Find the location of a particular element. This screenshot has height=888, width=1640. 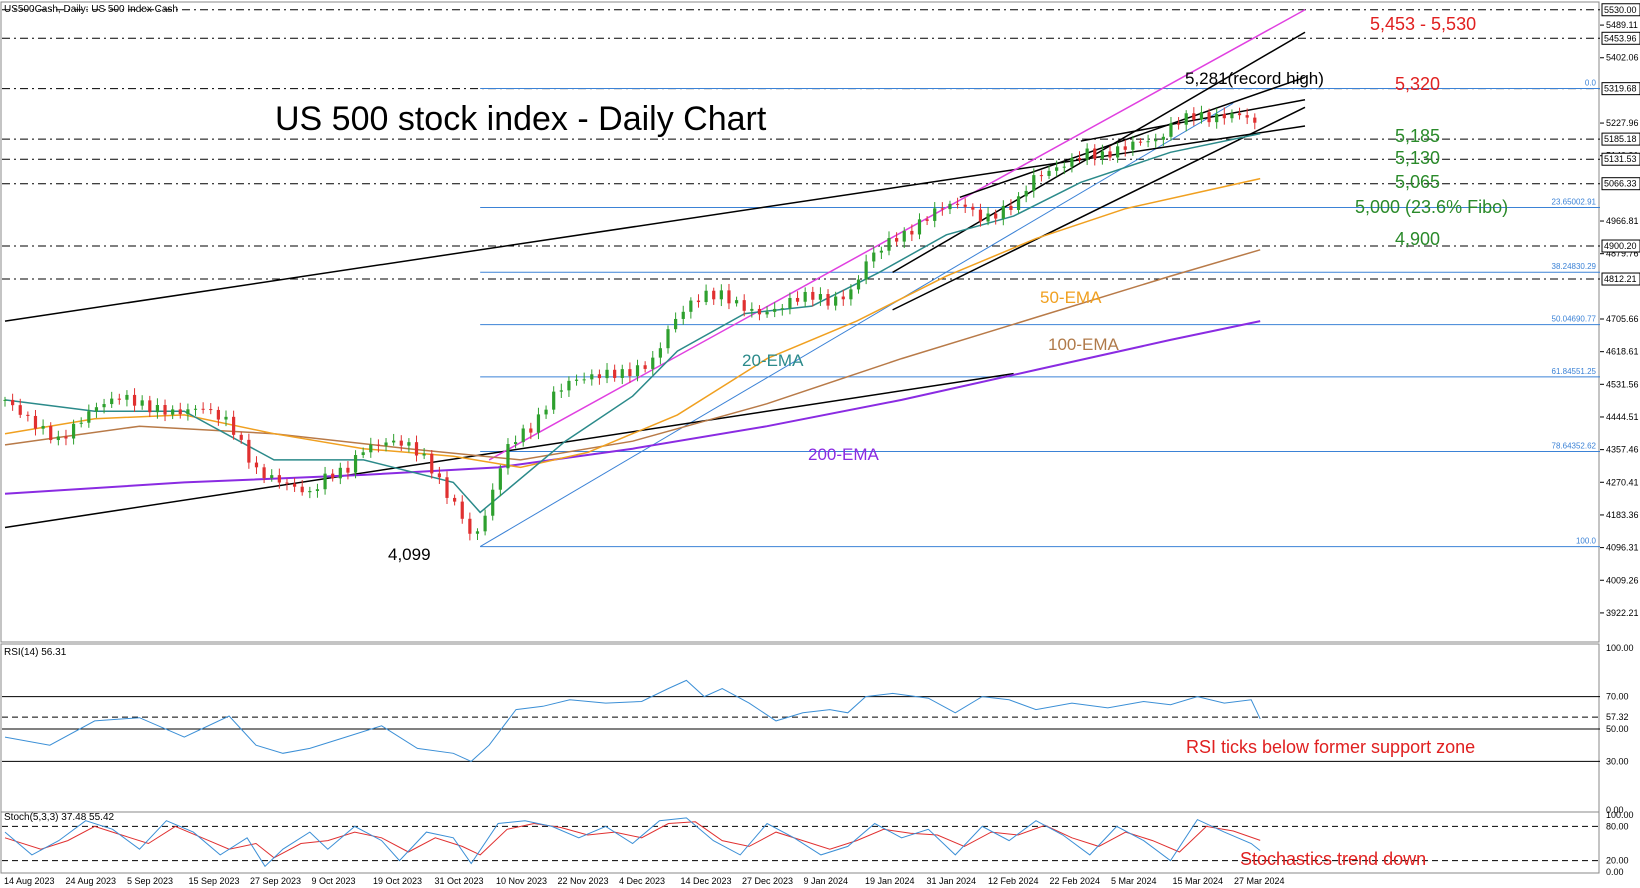

fibo-level-label: 100.0 is located at coordinates (1586, 541).